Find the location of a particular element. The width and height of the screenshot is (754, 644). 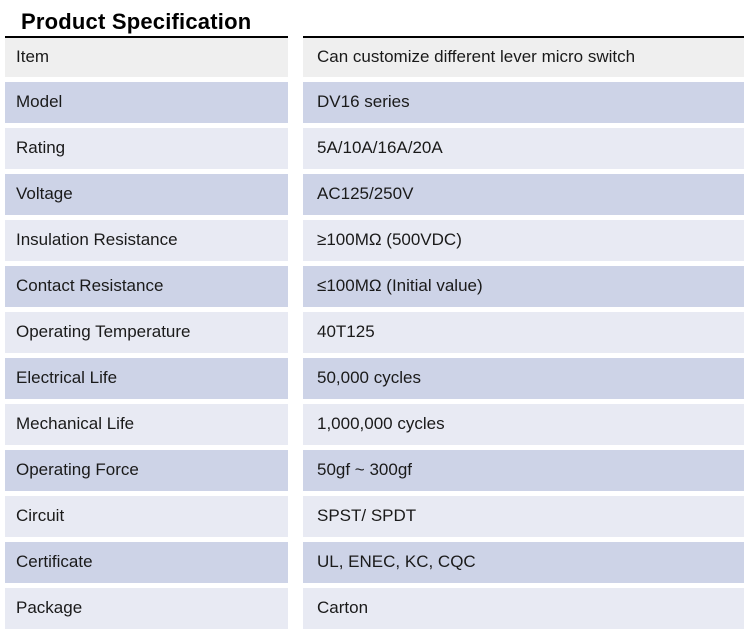

spec-label-insulation-resistance: Insulation Resistance is located at coordinates (146, 240).